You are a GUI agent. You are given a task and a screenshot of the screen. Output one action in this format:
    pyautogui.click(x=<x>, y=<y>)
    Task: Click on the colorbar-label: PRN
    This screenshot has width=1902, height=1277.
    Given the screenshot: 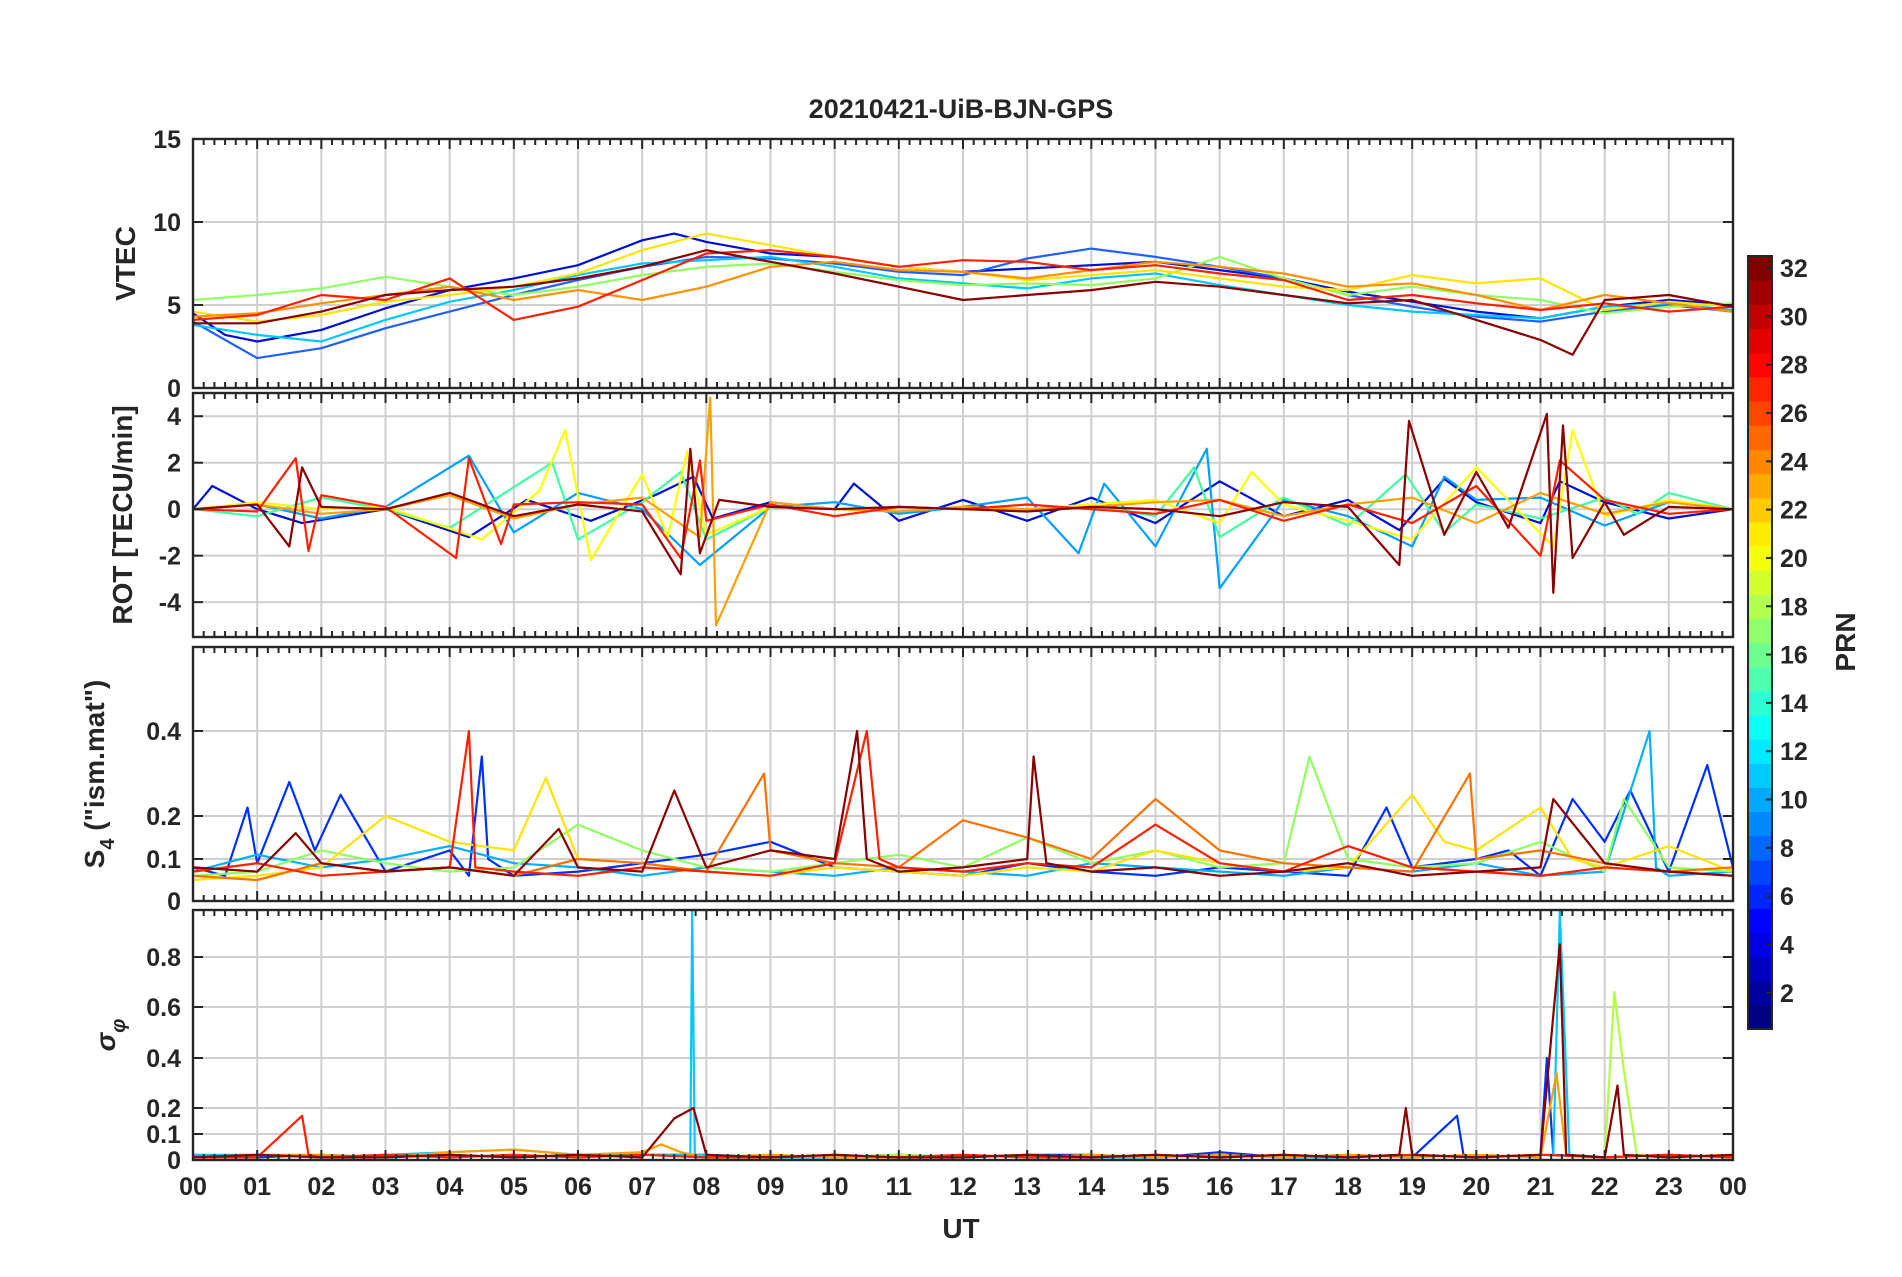 What is the action you would take?
    pyautogui.click(x=1845, y=641)
    